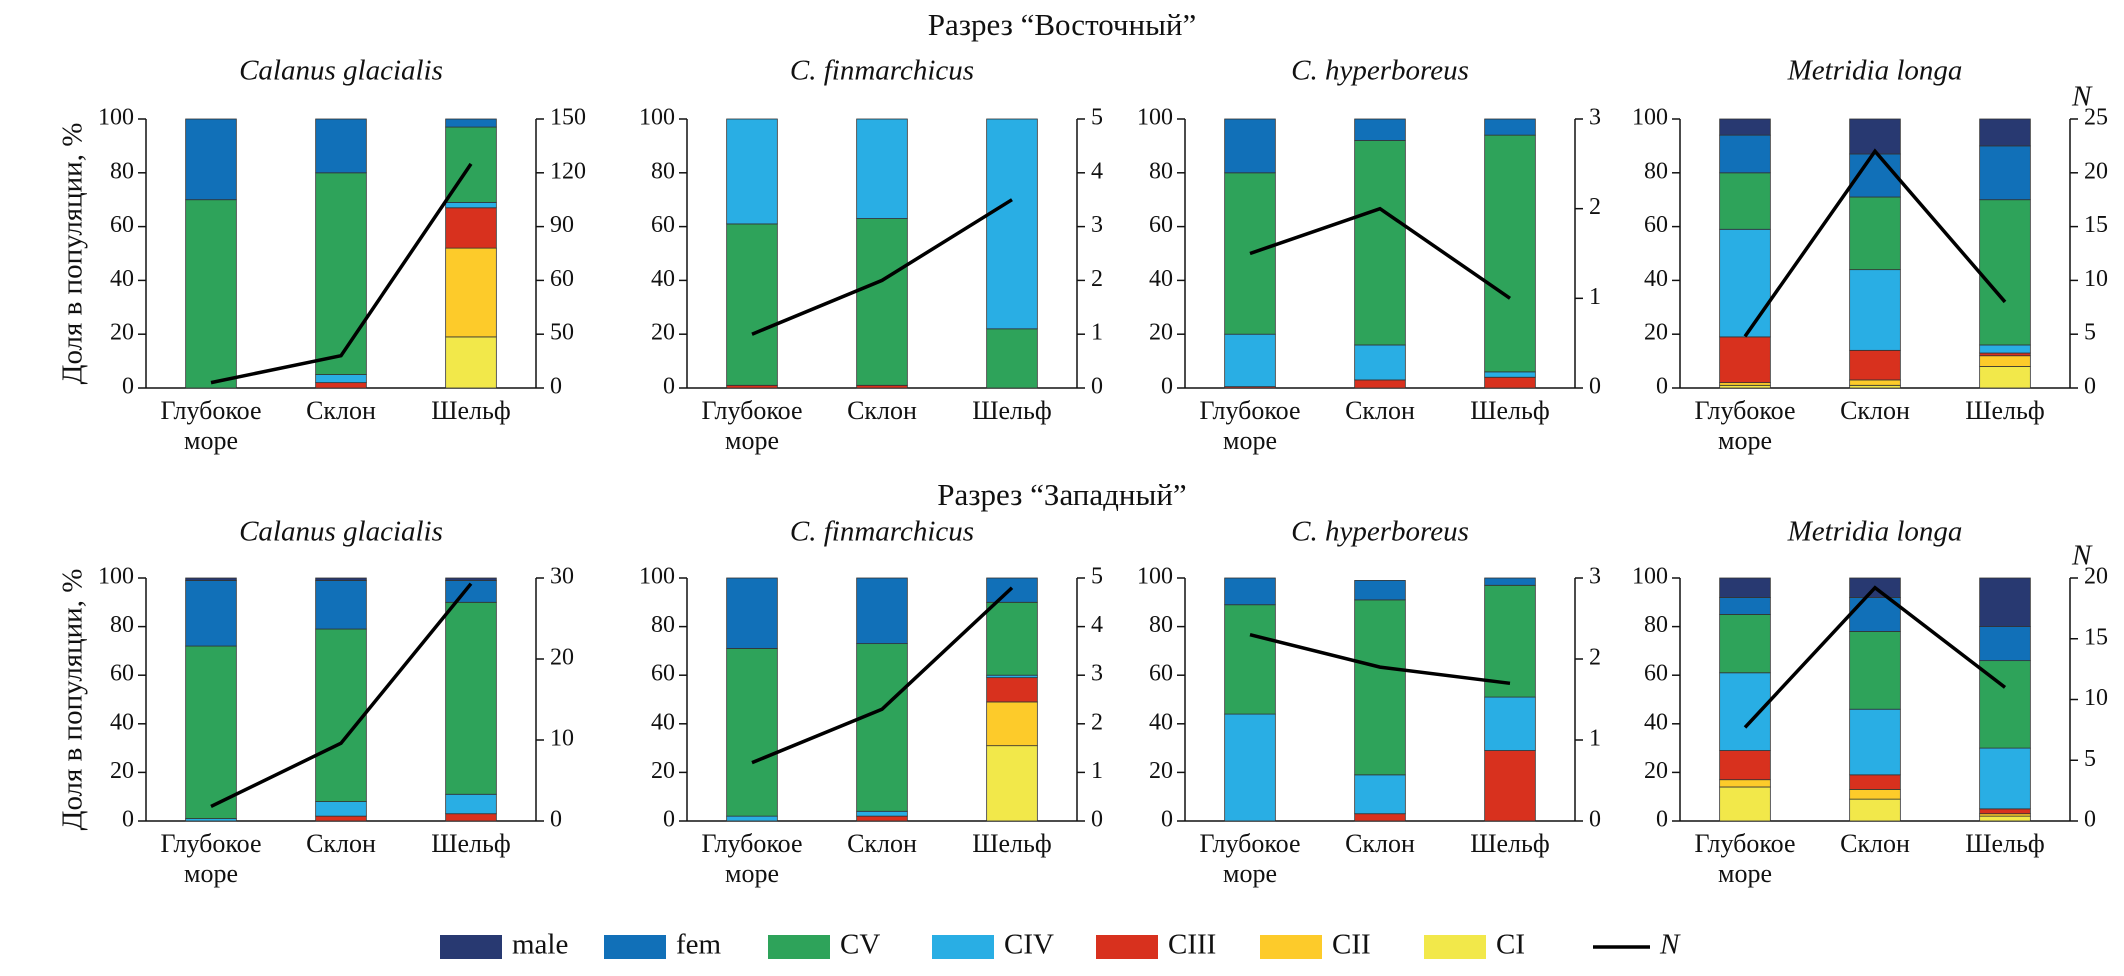  What do you see at coordinates (1097, 722) in the screenshot?
I see `y2-tick-label: 2` at bounding box center [1097, 722].